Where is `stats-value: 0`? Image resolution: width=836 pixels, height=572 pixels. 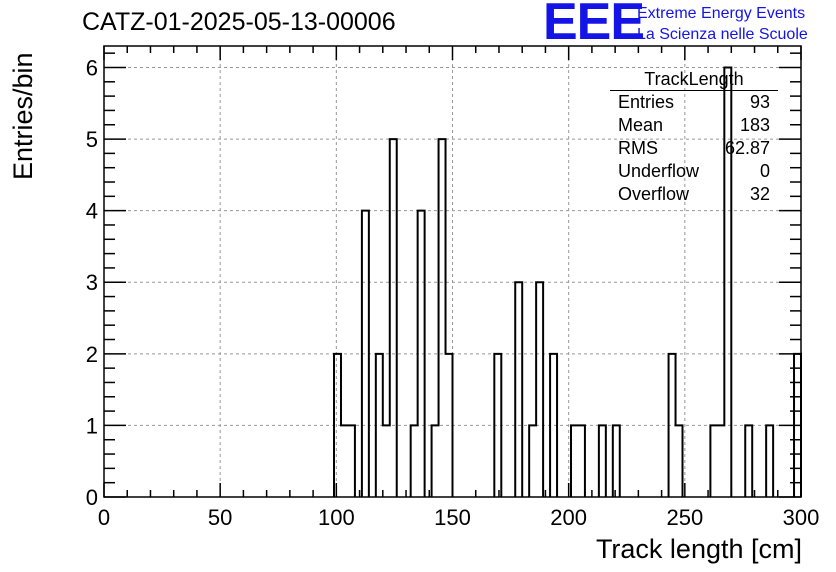 stats-value: 0 is located at coordinates (764, 171).